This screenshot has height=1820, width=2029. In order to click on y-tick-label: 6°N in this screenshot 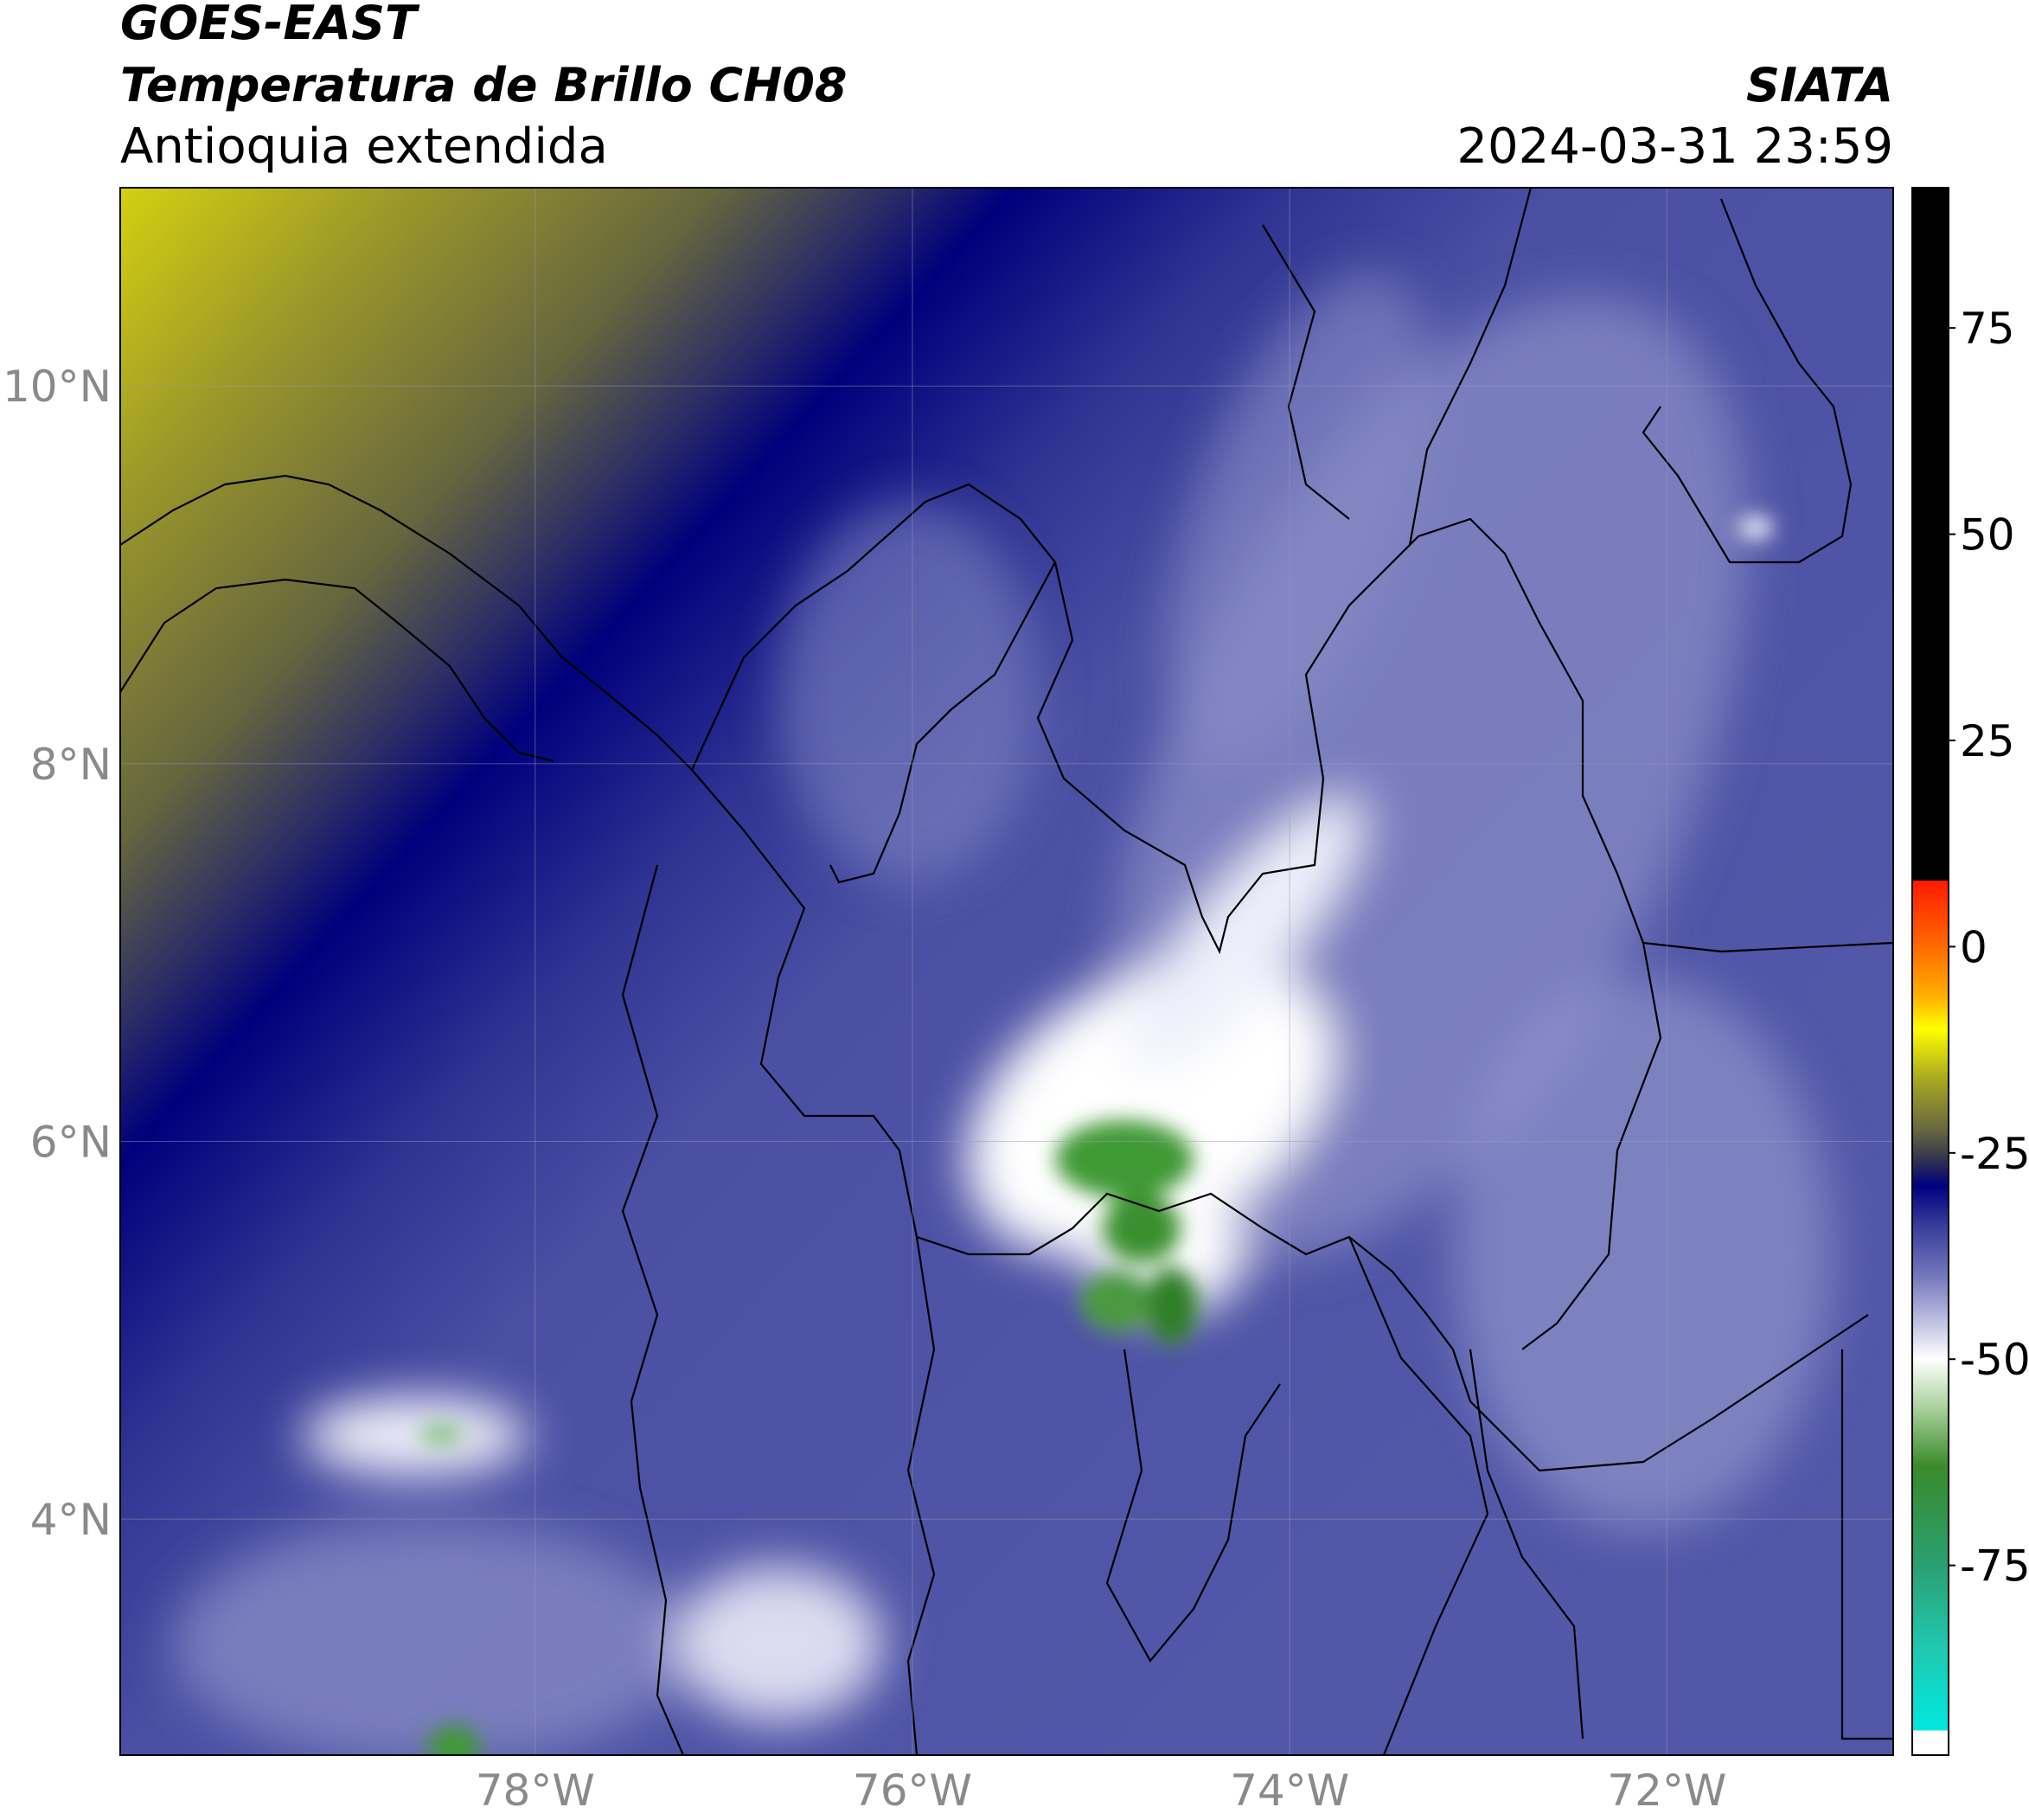, I will do `click(71, 1142)`.